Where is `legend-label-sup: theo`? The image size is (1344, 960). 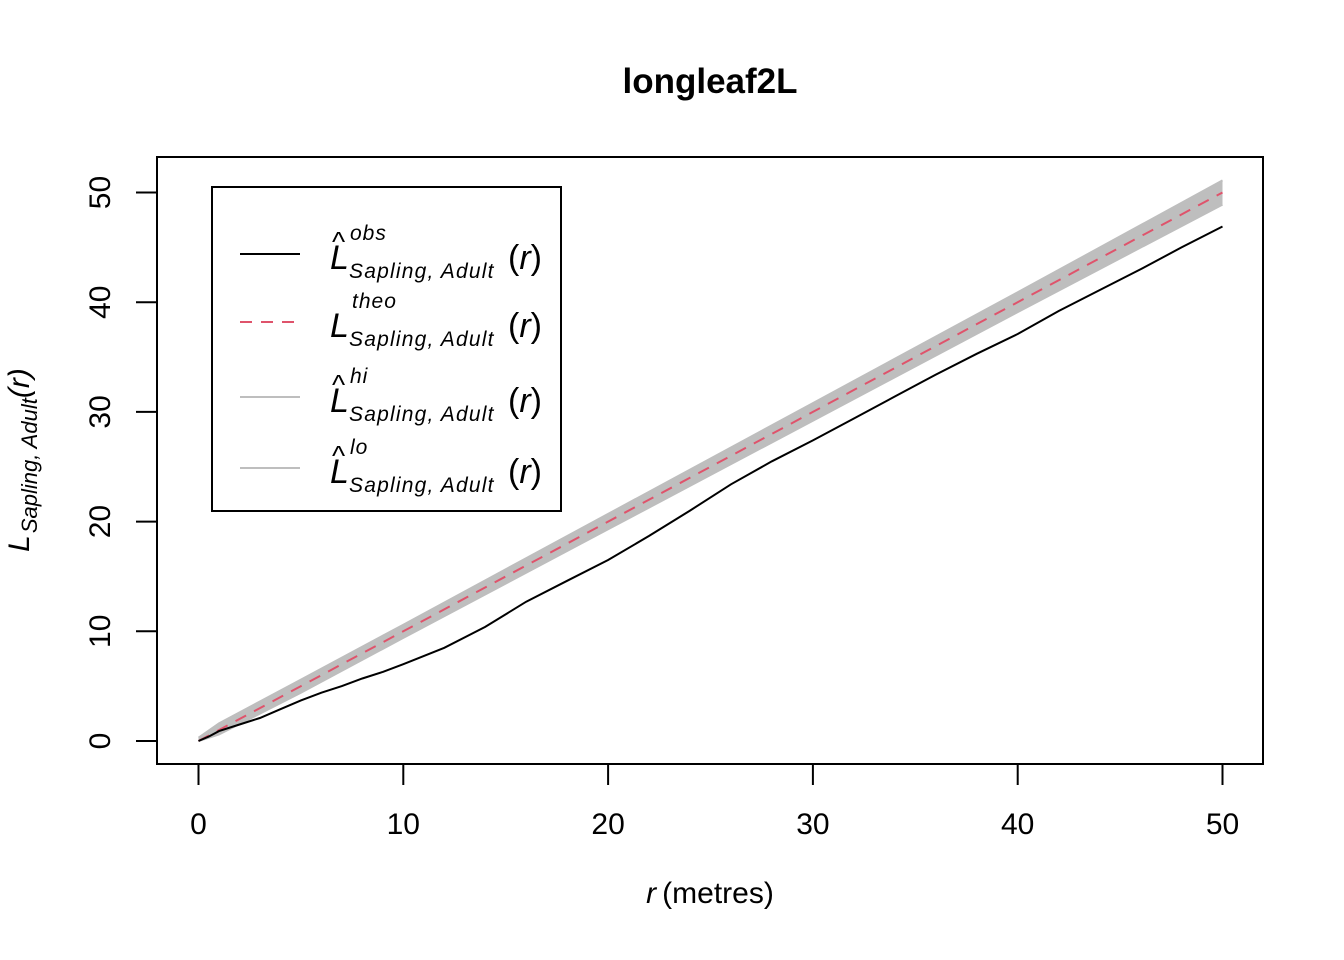 legend-label-sup: theo is located at coordinates (374, 301).